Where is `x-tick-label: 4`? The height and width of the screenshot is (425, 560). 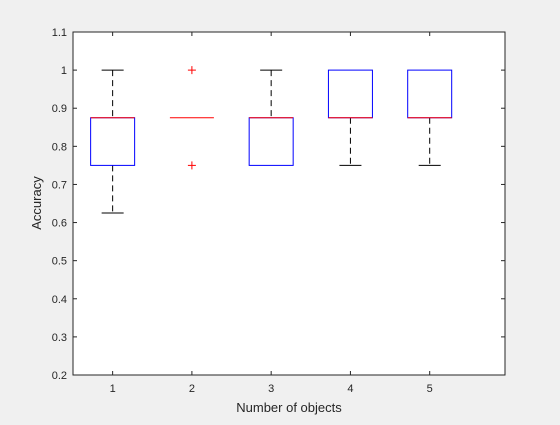
x-tick-label: 4 is located at coordinates (350, 389).